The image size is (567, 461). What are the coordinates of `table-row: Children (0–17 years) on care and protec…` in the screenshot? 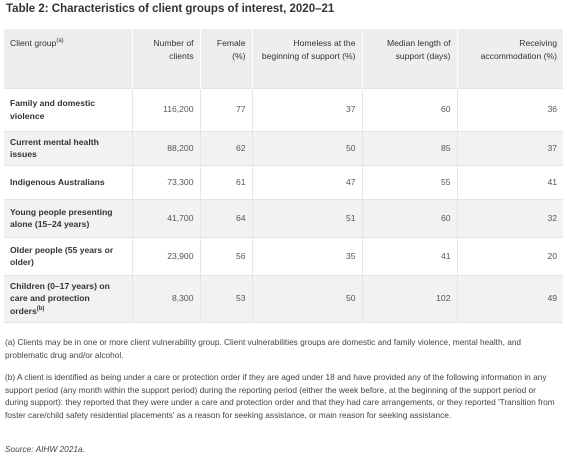 It's located at (283, 298).